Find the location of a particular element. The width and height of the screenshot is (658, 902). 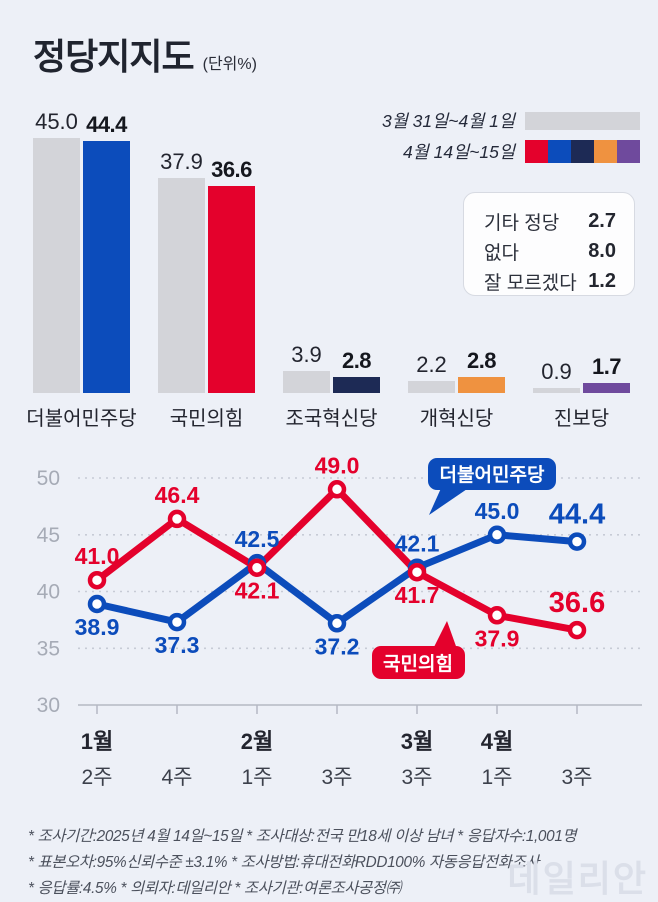

data-point-label: 38.9 is located at coordinates (97, 627).